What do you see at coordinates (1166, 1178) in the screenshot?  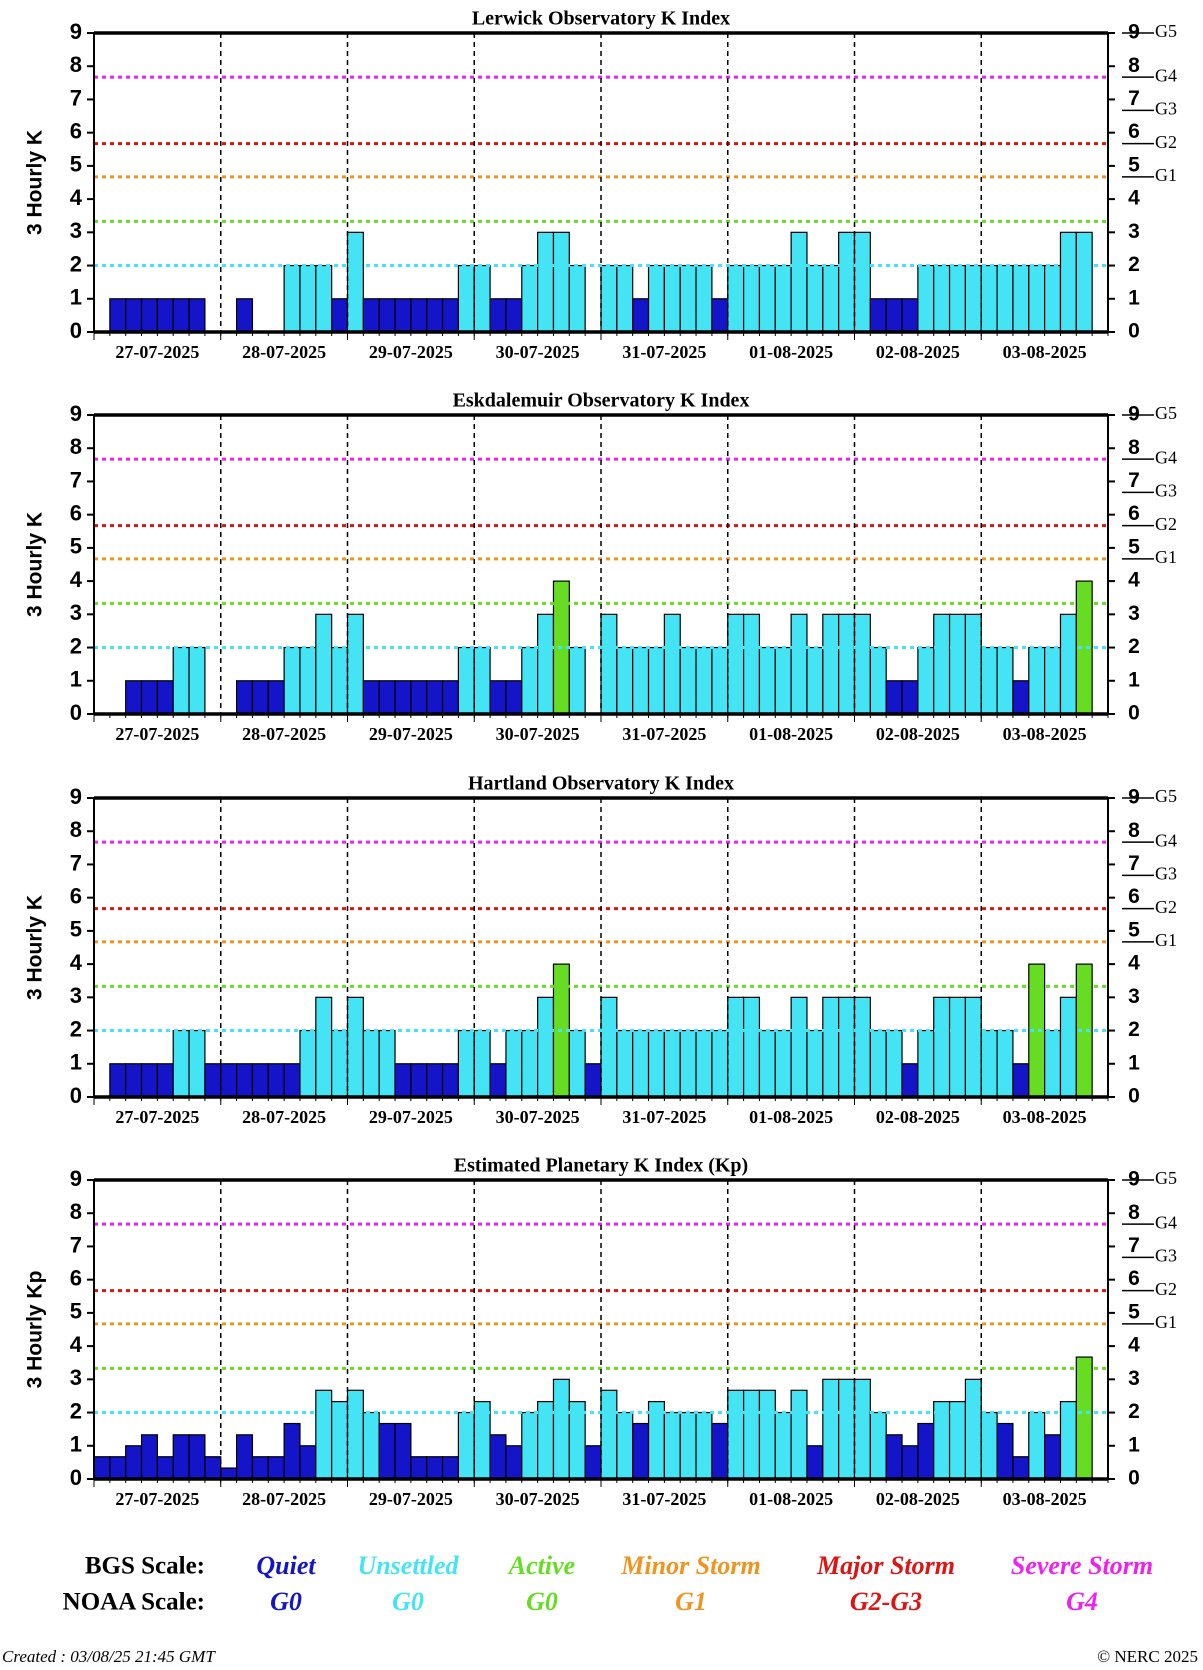 I see `g-level-label: G5` at bounding box center [1166, 1178].